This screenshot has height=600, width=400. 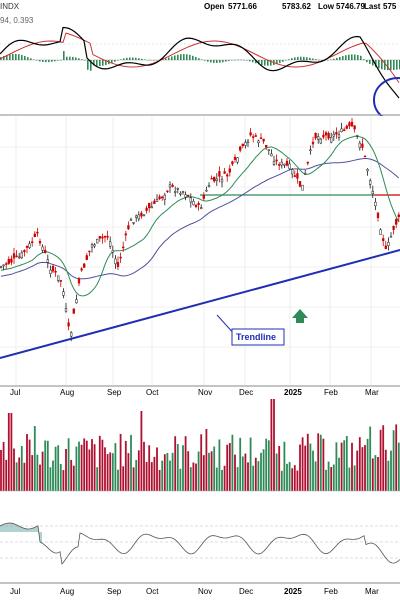 I want to click on macd-line, so click(x=200, y=62).